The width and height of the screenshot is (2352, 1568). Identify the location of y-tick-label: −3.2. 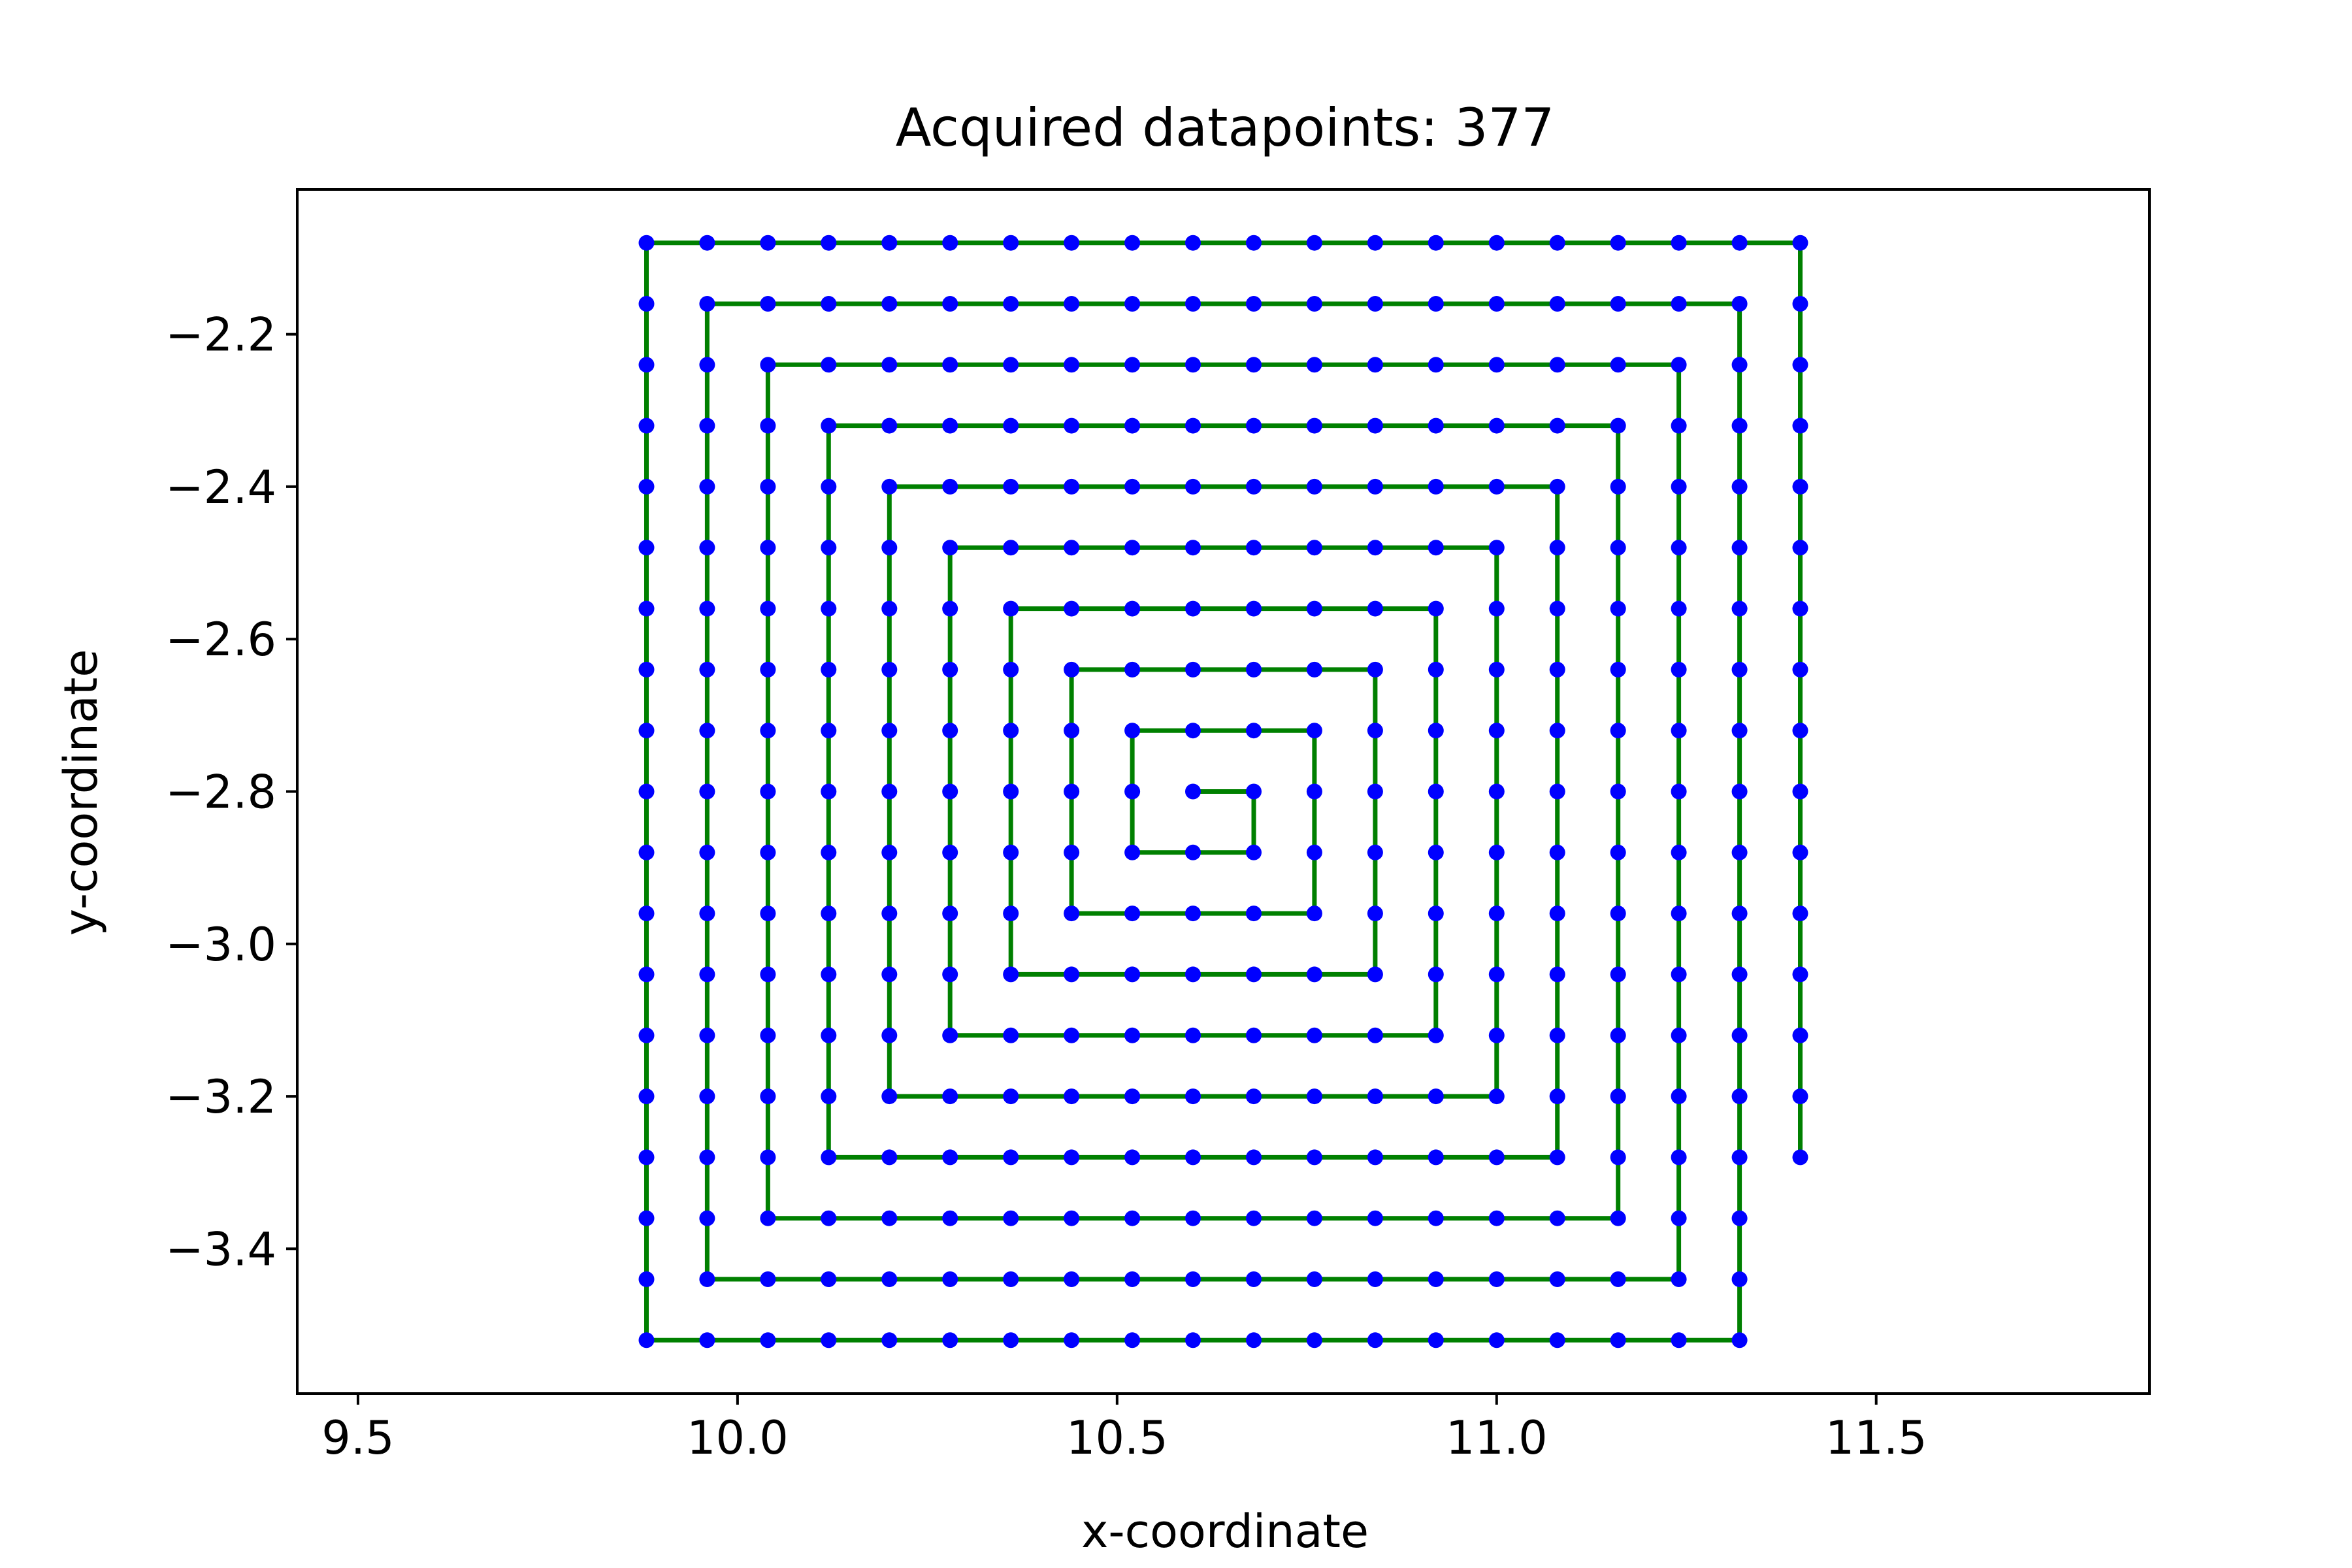
(220, 1097).